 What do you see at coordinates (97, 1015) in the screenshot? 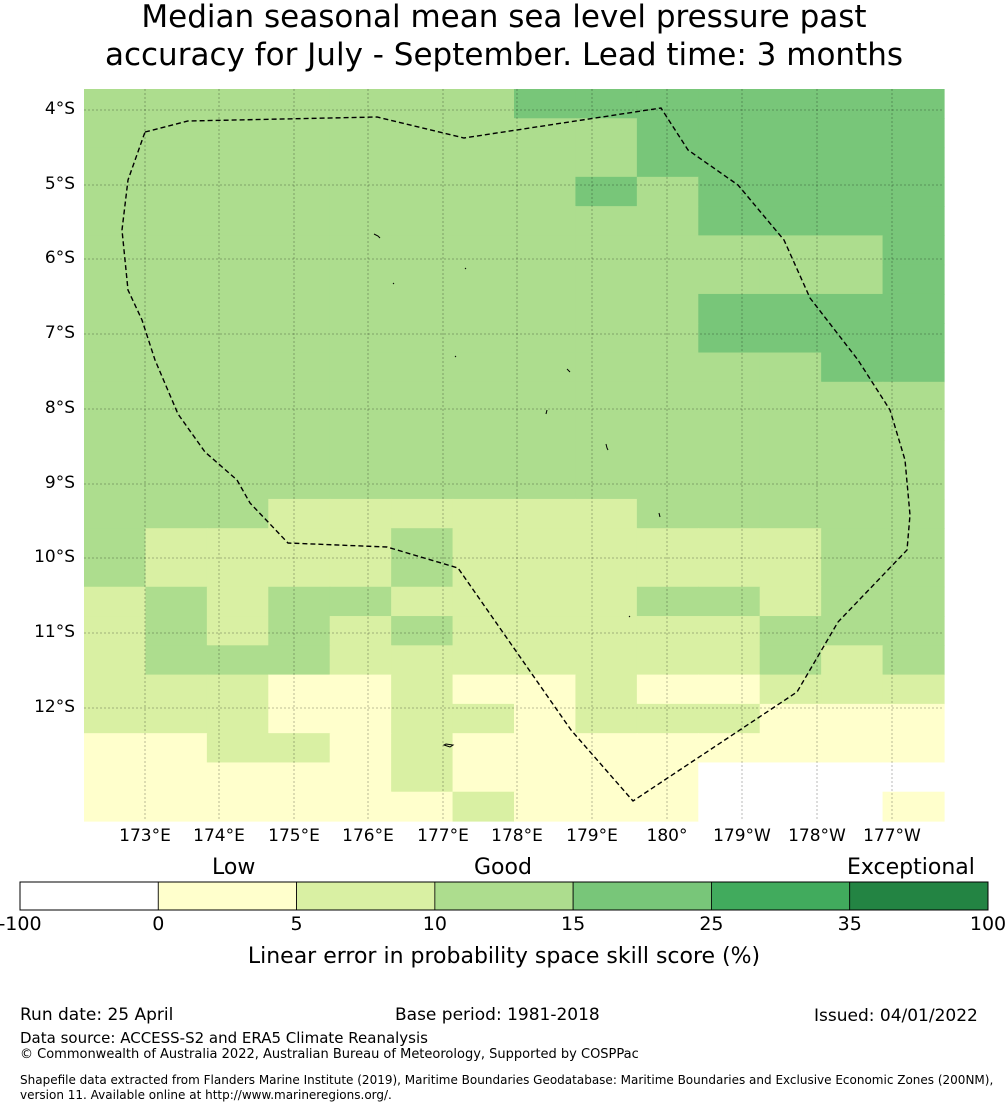
I see `run-date: Run date: 25 April` at bounding box center [97, 1015].